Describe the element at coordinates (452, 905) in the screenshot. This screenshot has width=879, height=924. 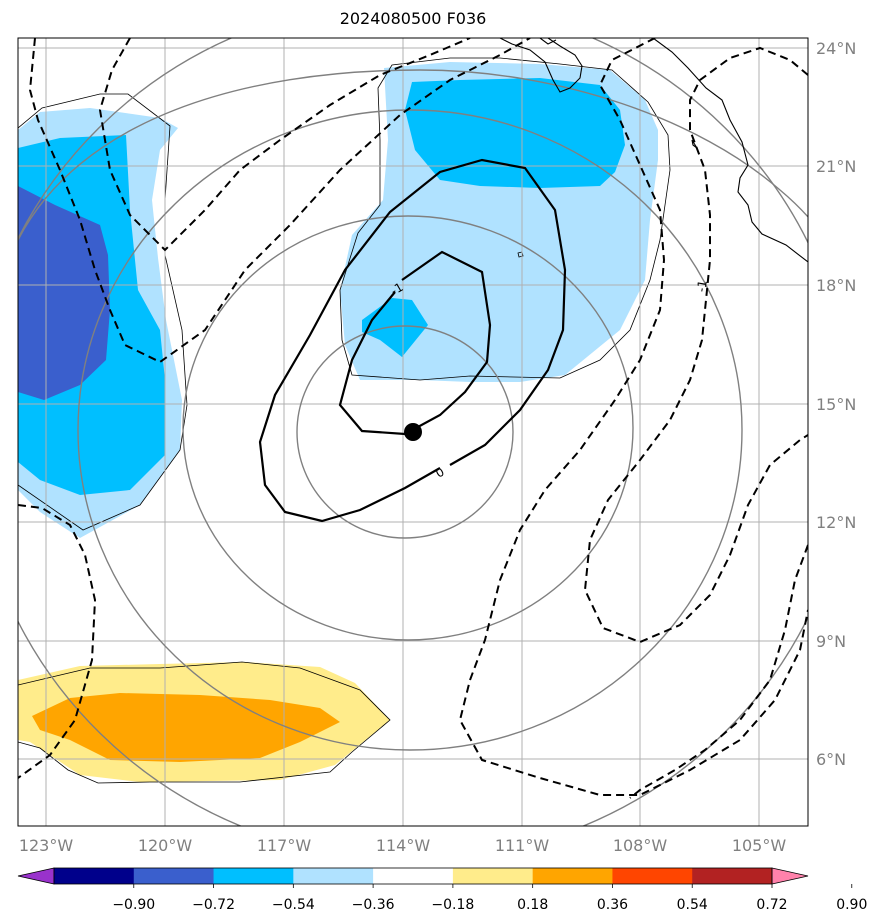
I see `colorbar-label: −0.18` at that location.